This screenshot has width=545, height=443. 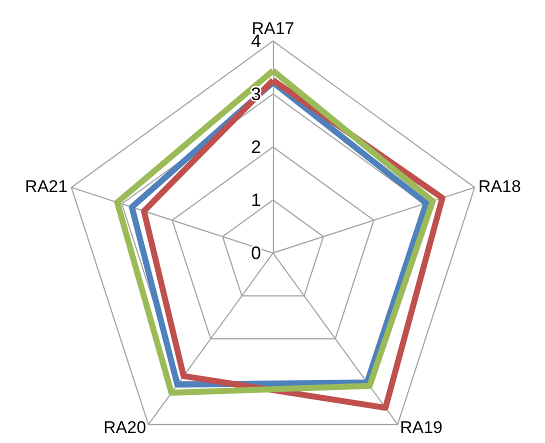 I want to click on spoke-label: RA19, so click(x=421, y=428).